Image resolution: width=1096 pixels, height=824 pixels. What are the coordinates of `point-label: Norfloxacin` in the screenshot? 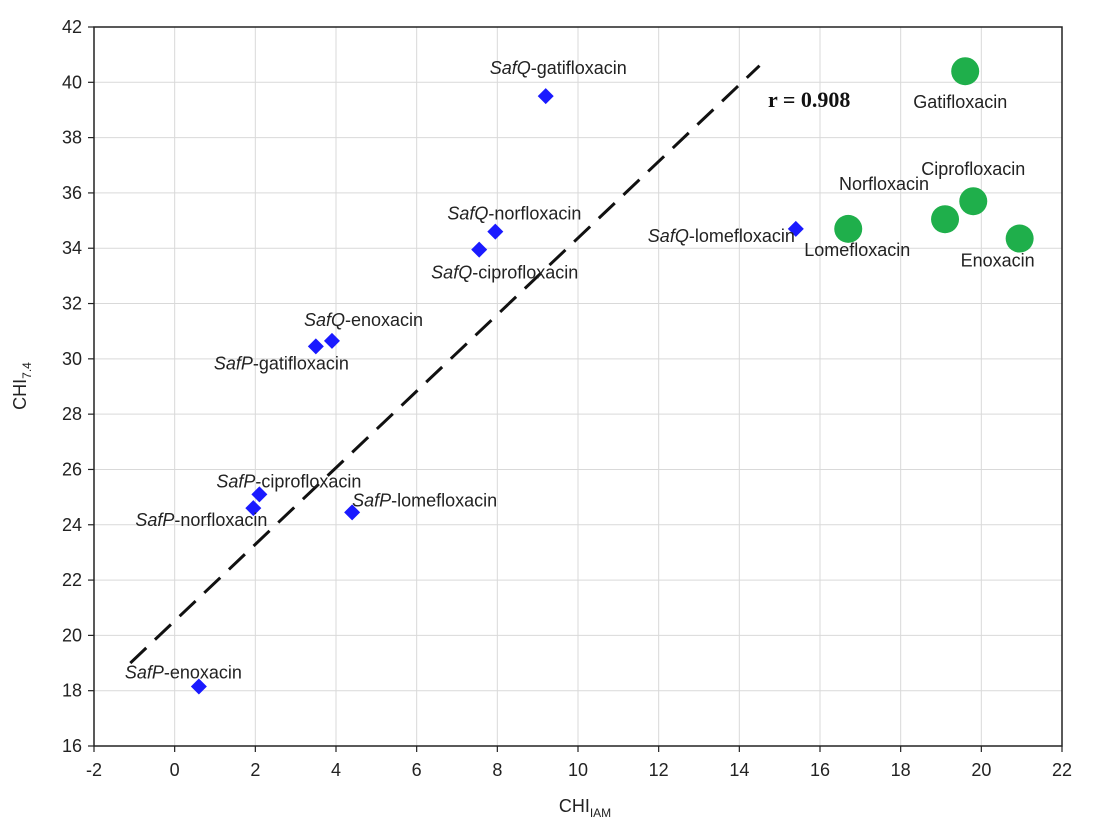 It's located at (884, 184).